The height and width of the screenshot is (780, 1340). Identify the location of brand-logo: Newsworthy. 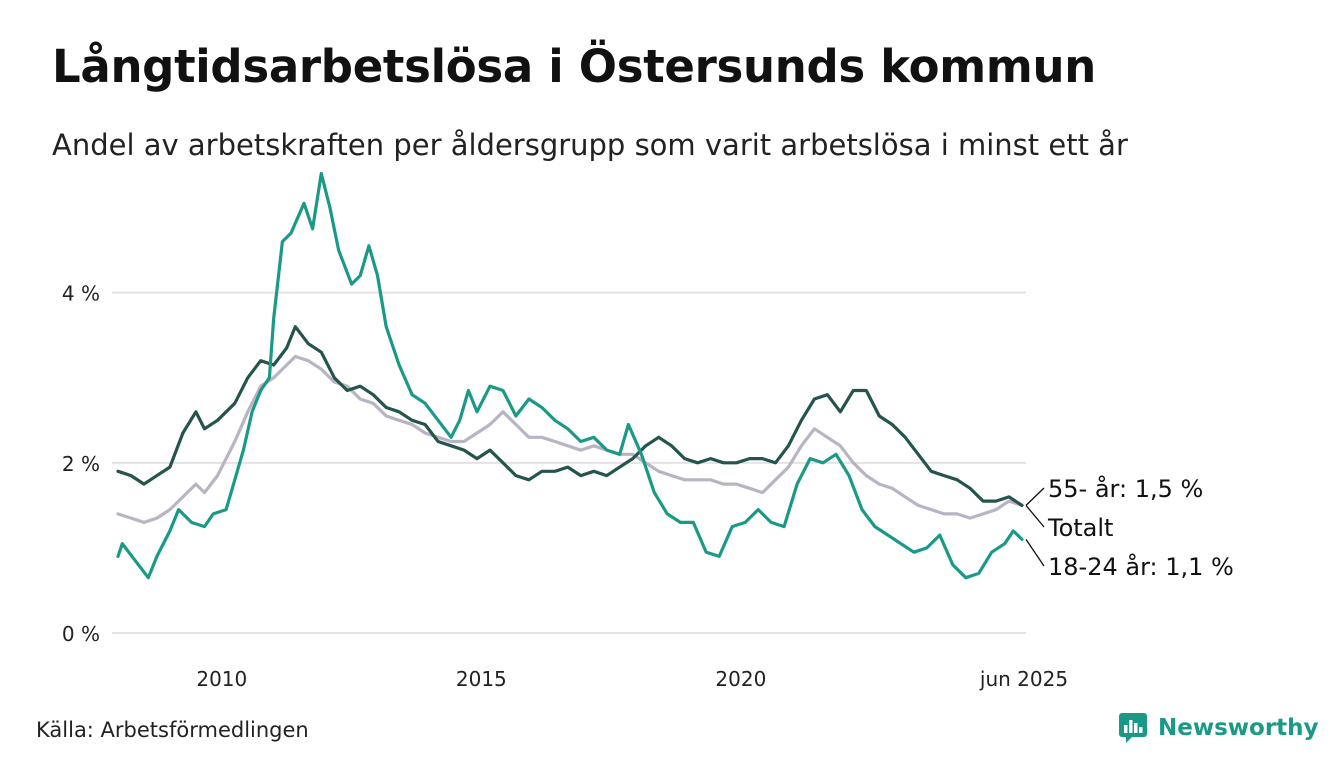
(1218, 728).